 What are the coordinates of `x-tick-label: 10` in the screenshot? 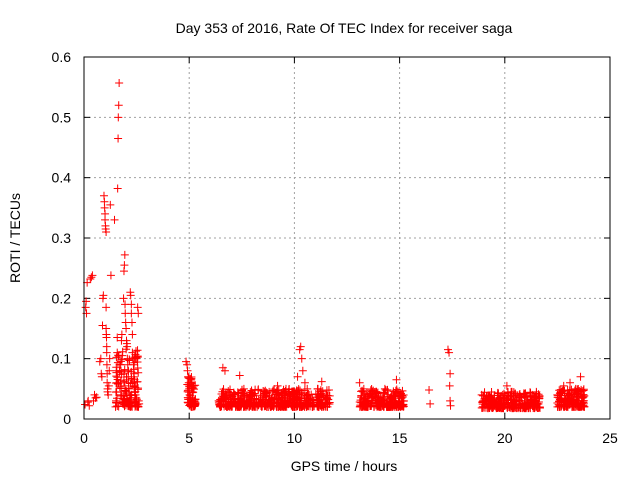 It's located at (295, 438).